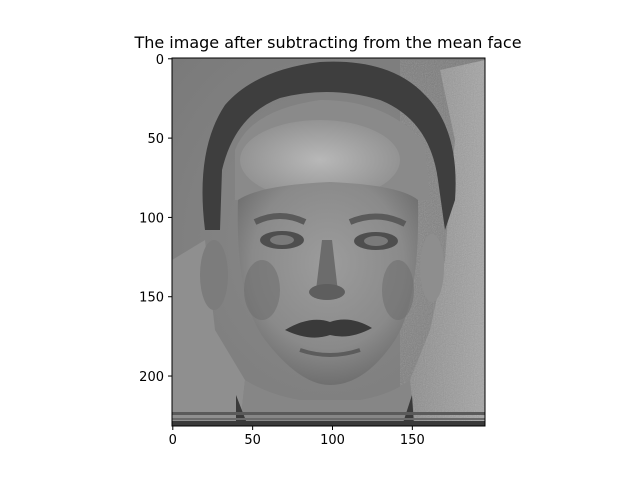 The width and height of the screenshot is (640, 480). What do you see at coordinates (151, 298) in the screenshot?
I see `y-tick-label: 150` at bounding box center [151, 298].